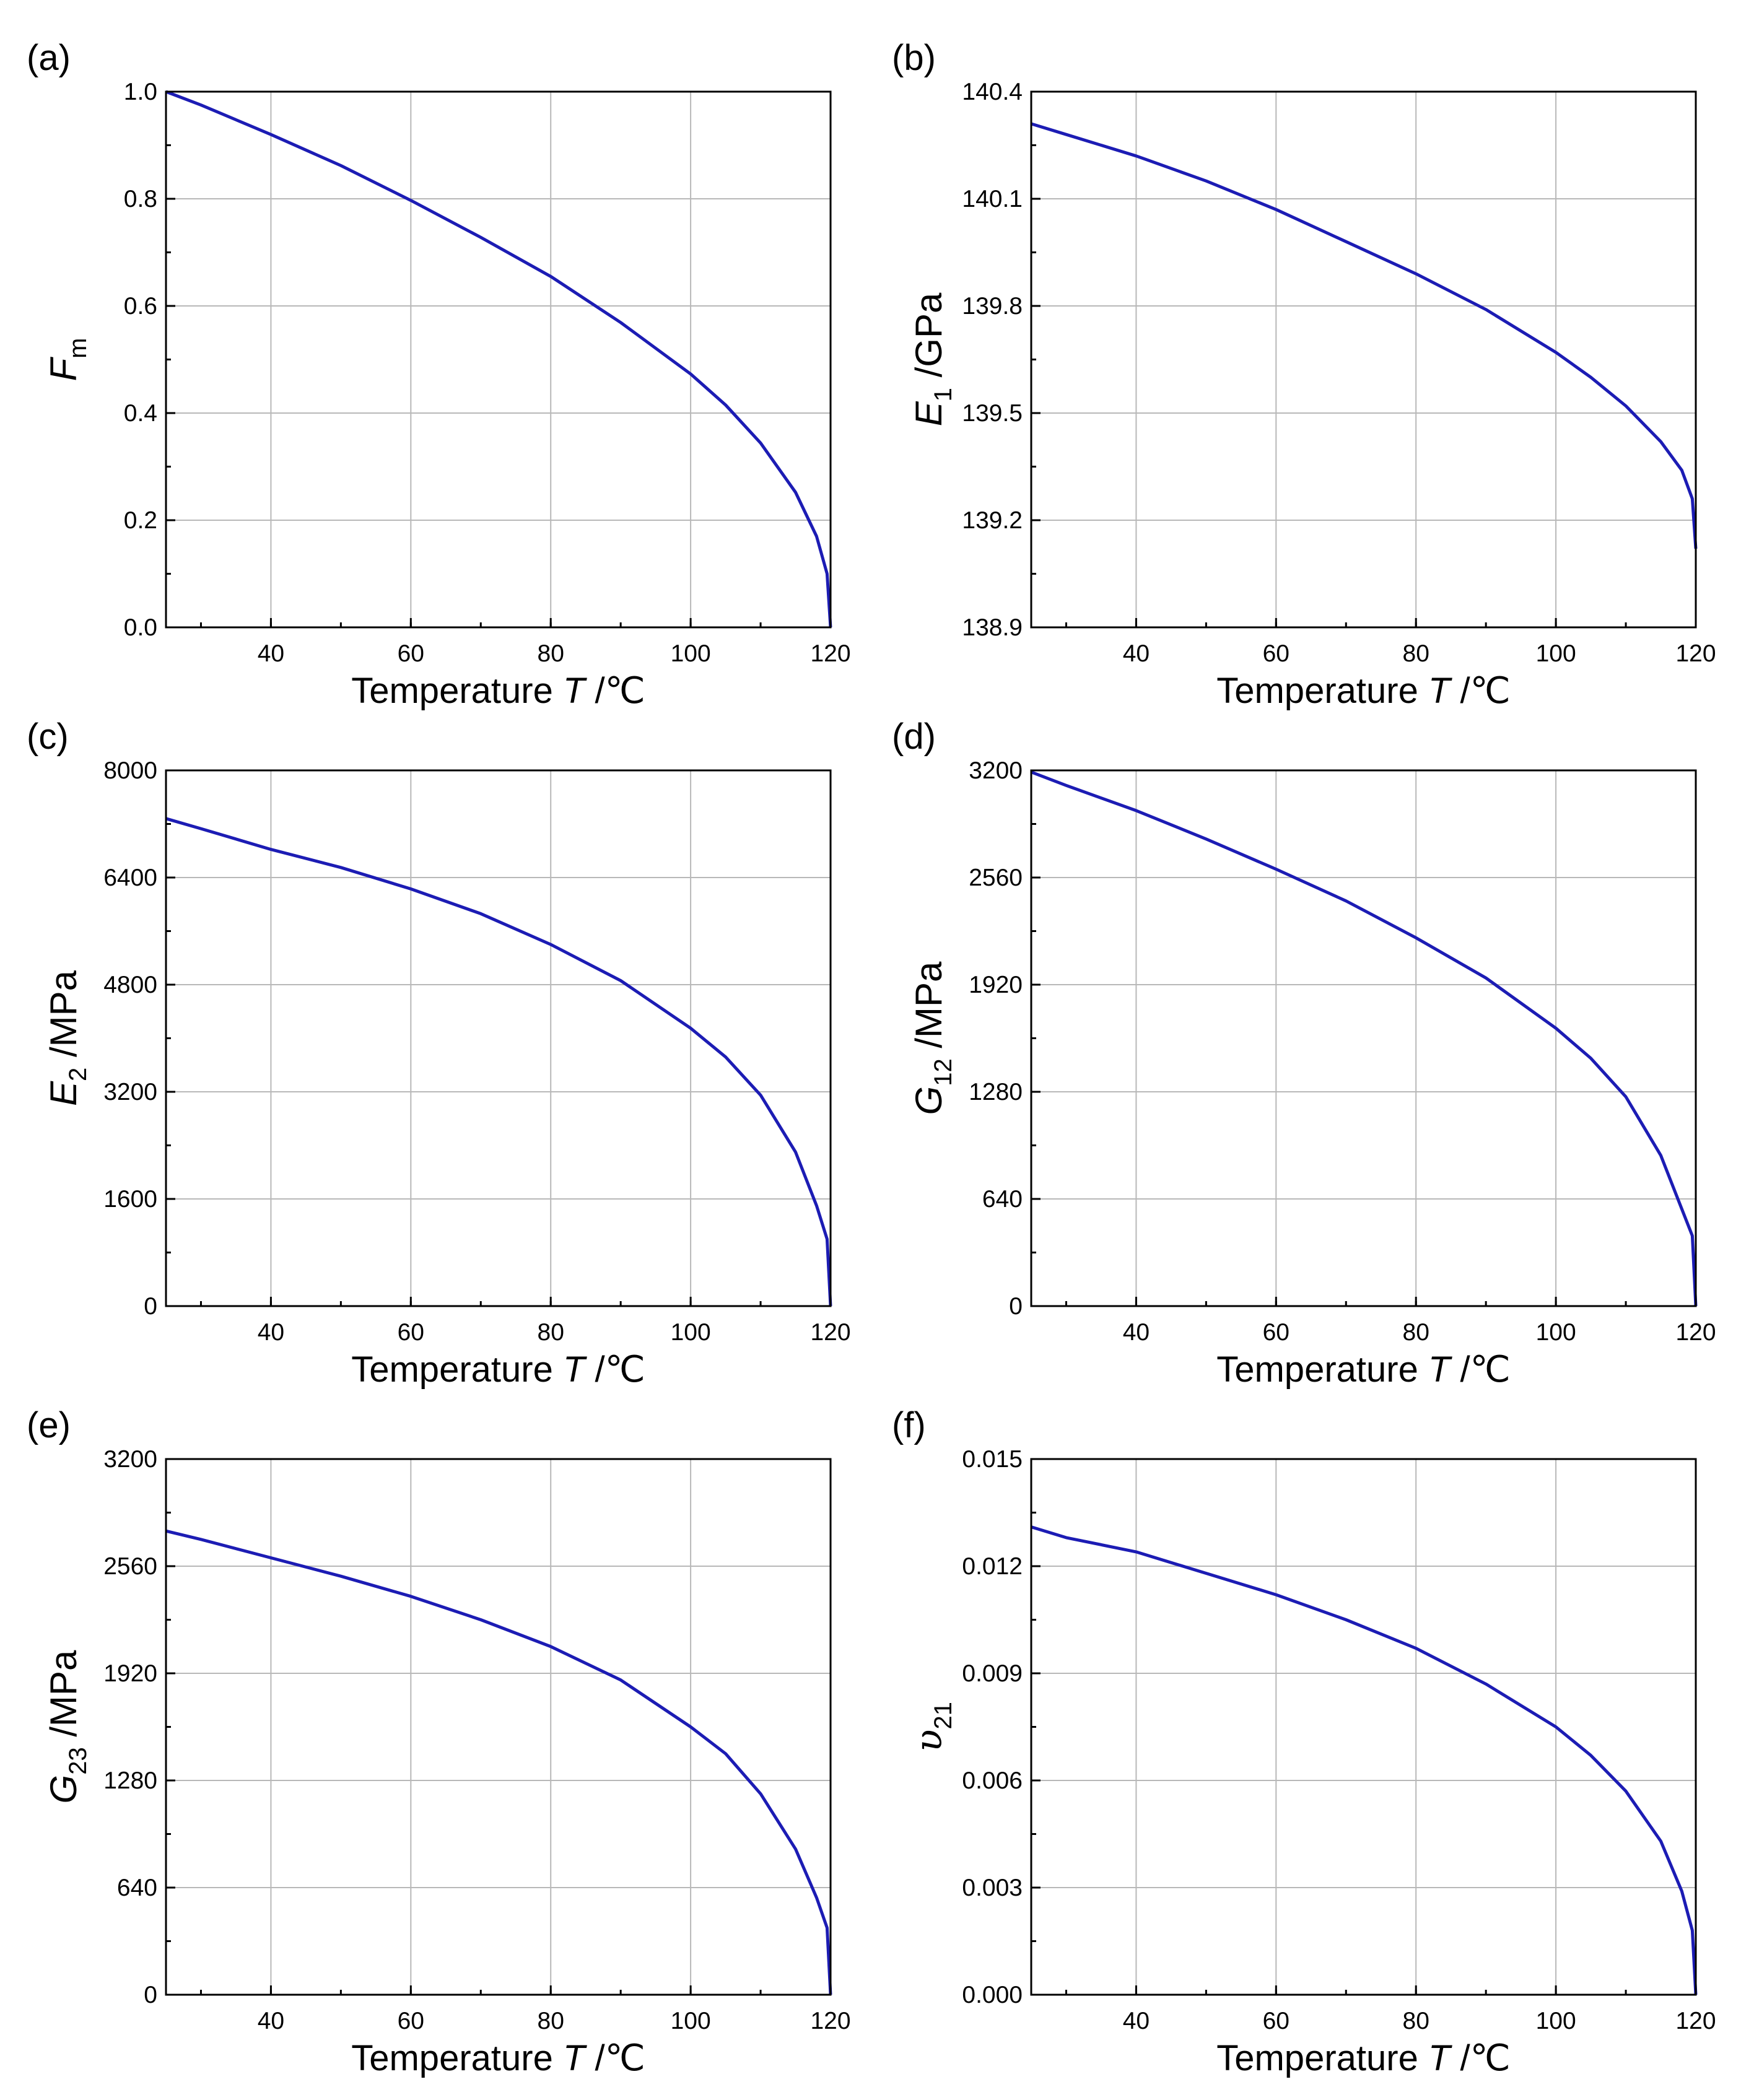 This screenshot has height=2100, width=1741. I want to click on y-tick-label: 0.2, so click(140, 520).